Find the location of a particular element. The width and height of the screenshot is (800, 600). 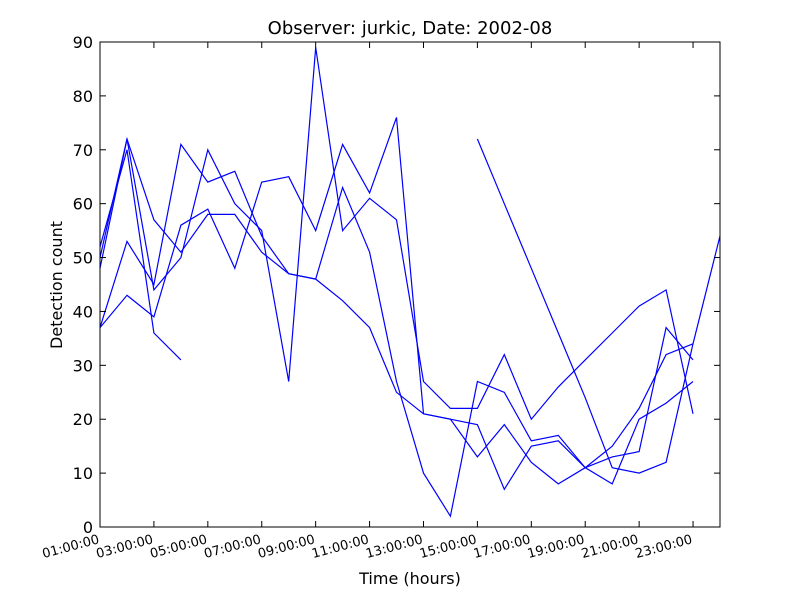

x-tick-label: 23:00:00 is located at coordinates (664, 547).